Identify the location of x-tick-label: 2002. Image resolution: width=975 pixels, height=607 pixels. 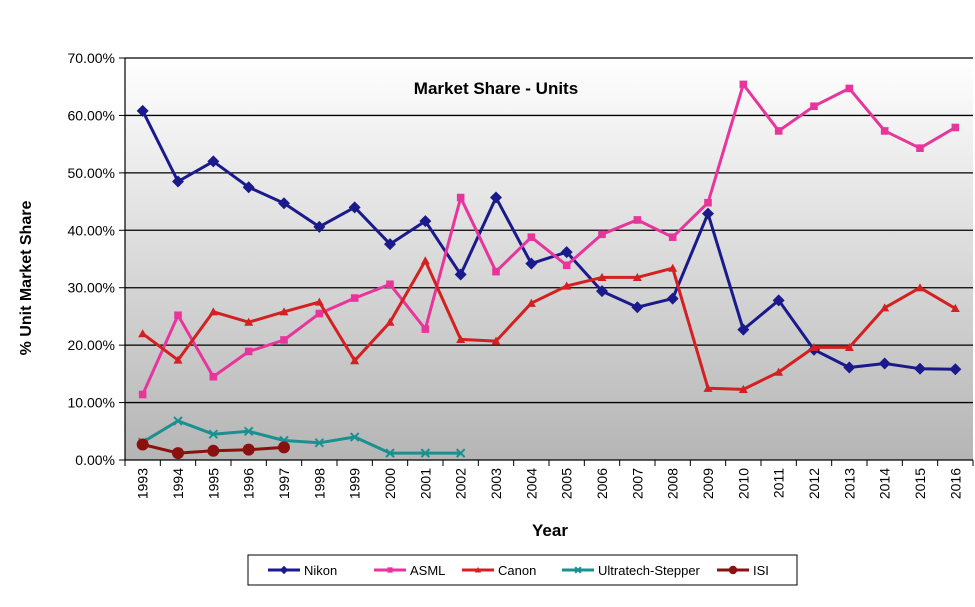
(461, 483).